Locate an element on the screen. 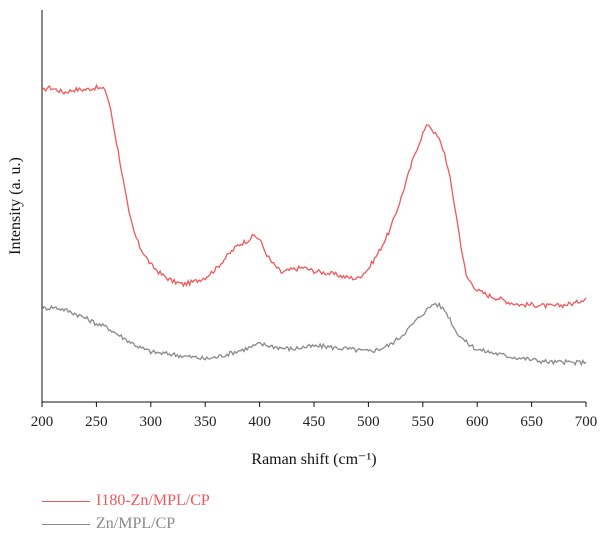 This screenshot has height=543, width=600. x-tick-label: 300 is located at coordinates (151, 422).